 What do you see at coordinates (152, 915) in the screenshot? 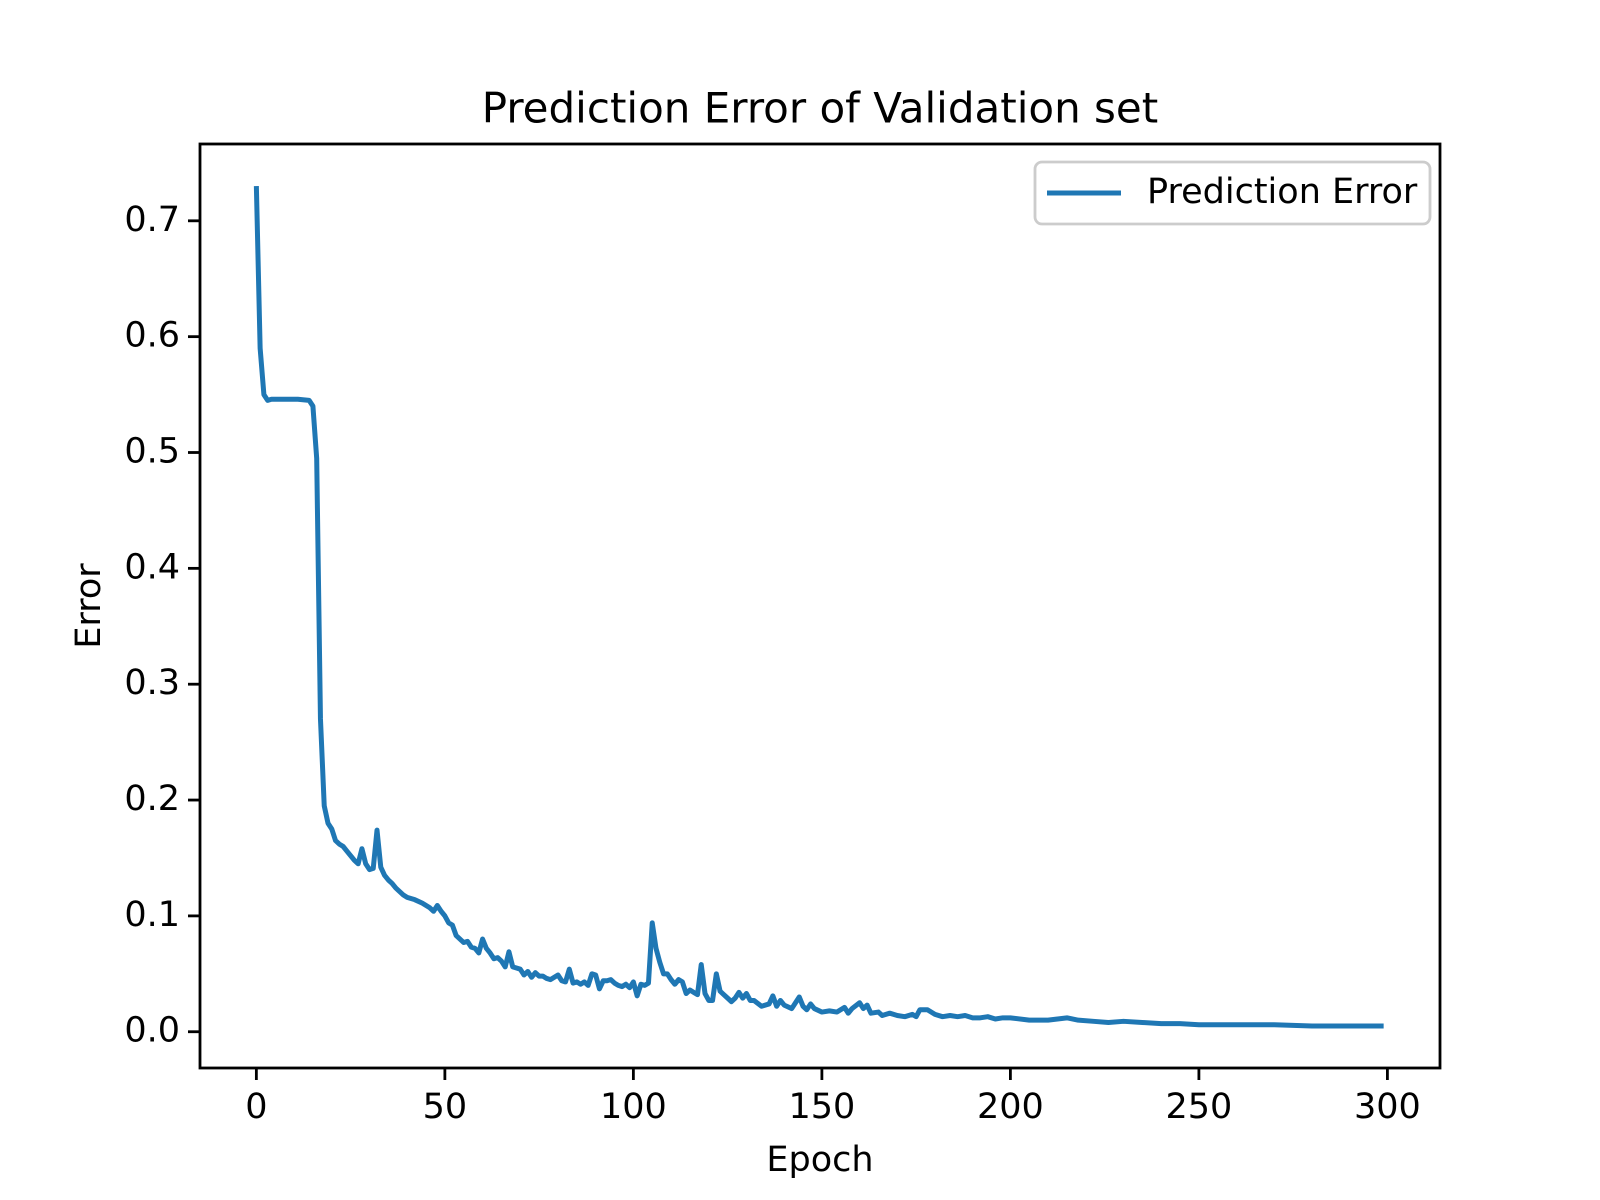
I see `y-tick-label: 0.1` at bounding box center [152, 915].